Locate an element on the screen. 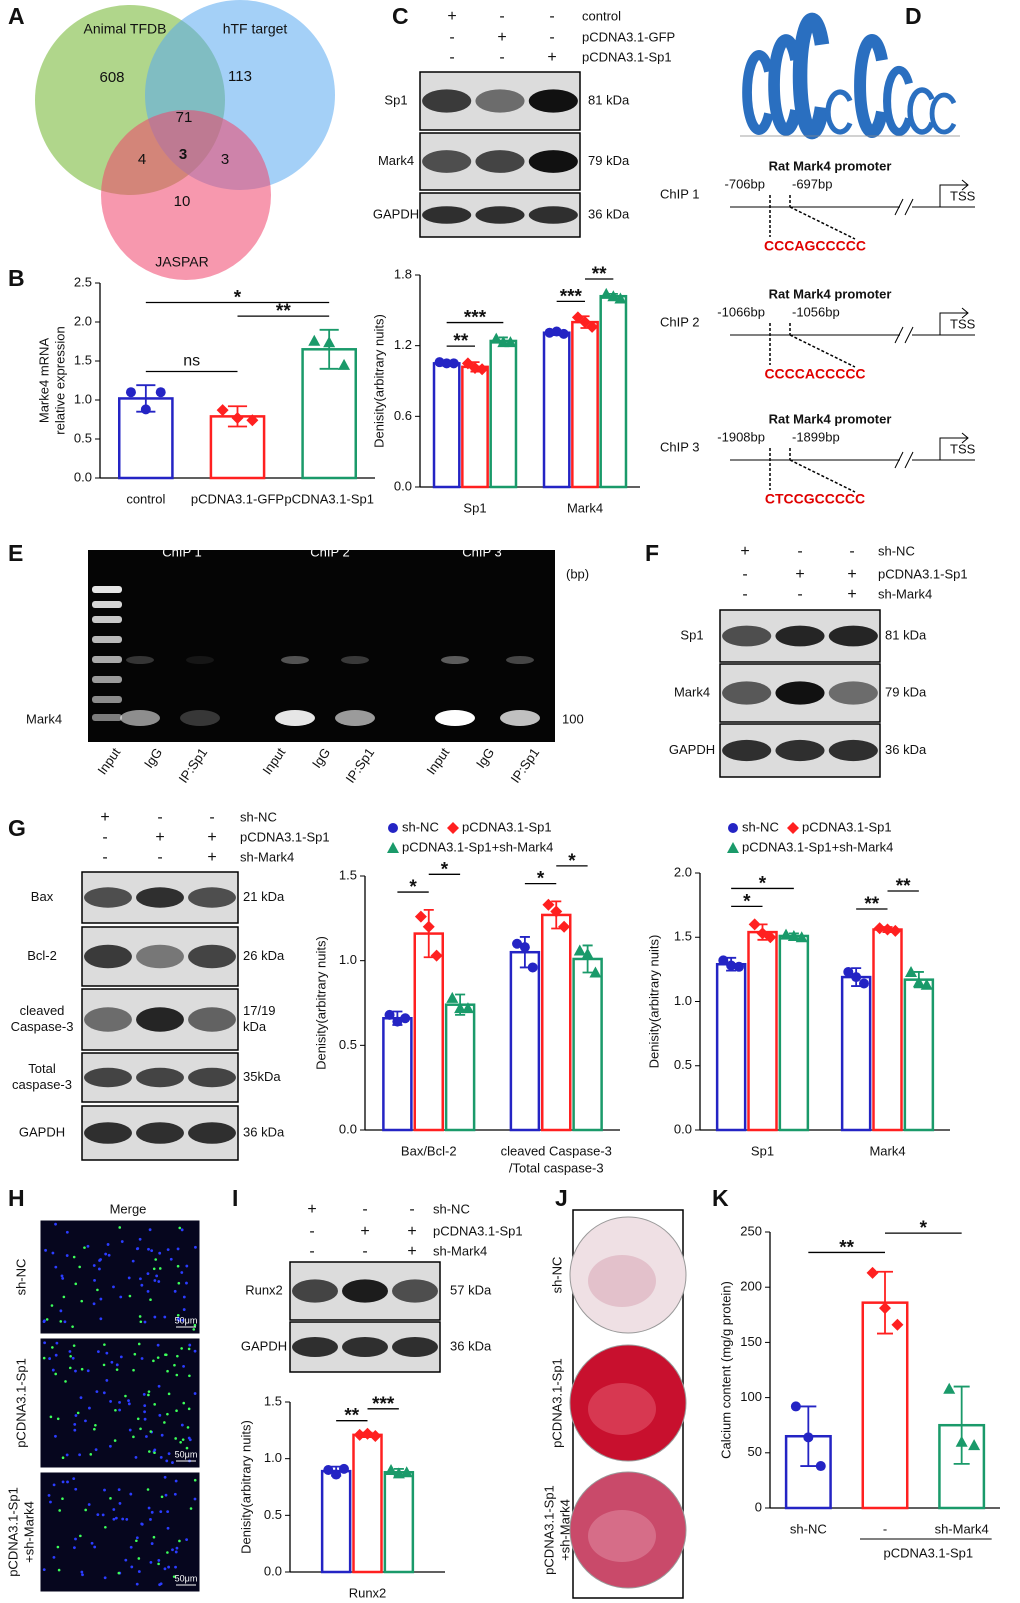 Image resolution: width=1020 pixels, height=1603 pixels. y-tick-label: 0.6 is located at coordinates (403, 415).